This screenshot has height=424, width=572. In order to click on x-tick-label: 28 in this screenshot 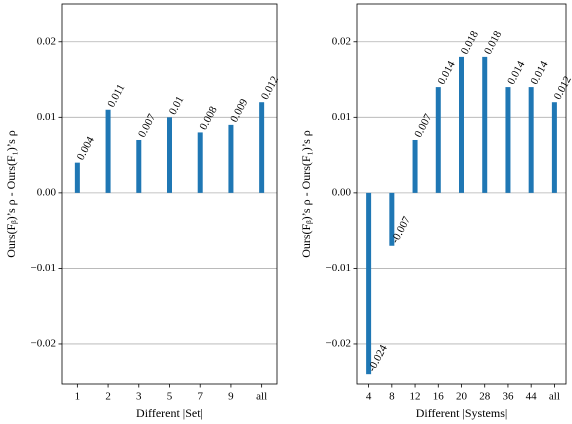, I will do `click(485, 397)`.